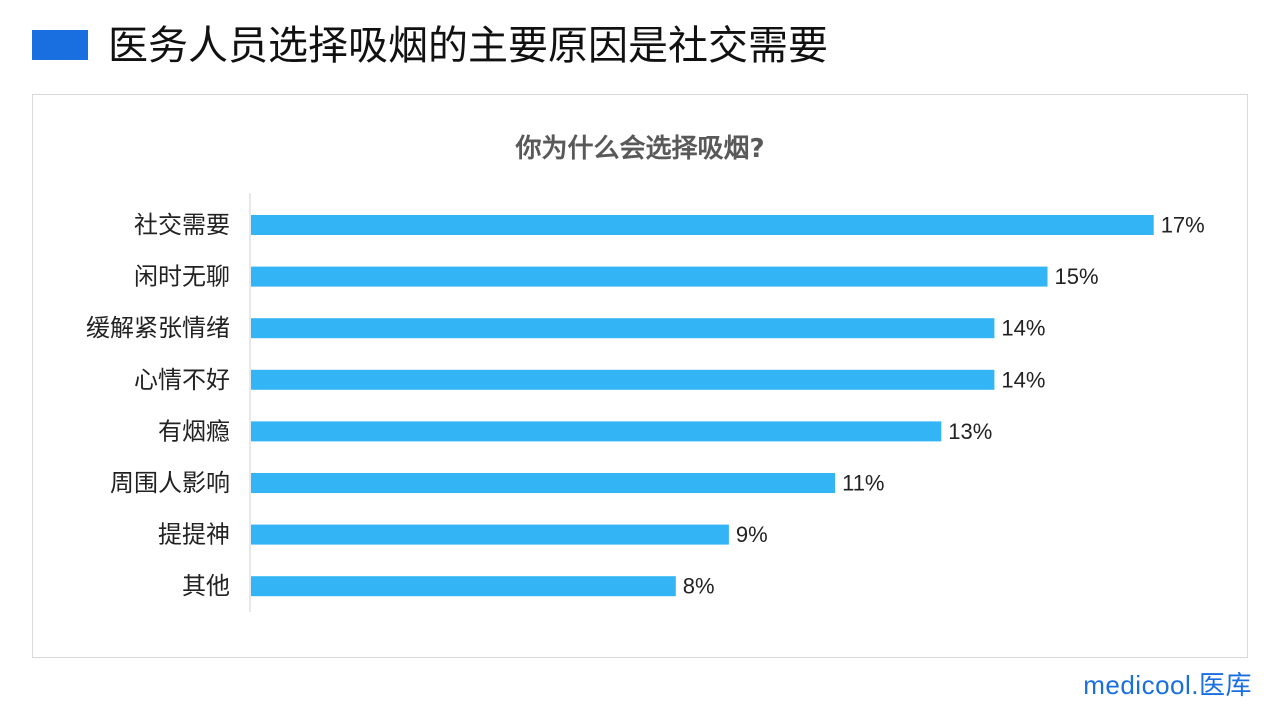 This screenshot has width=1280, height=720. I want to click on title-accent-bar, so click(60, 45).